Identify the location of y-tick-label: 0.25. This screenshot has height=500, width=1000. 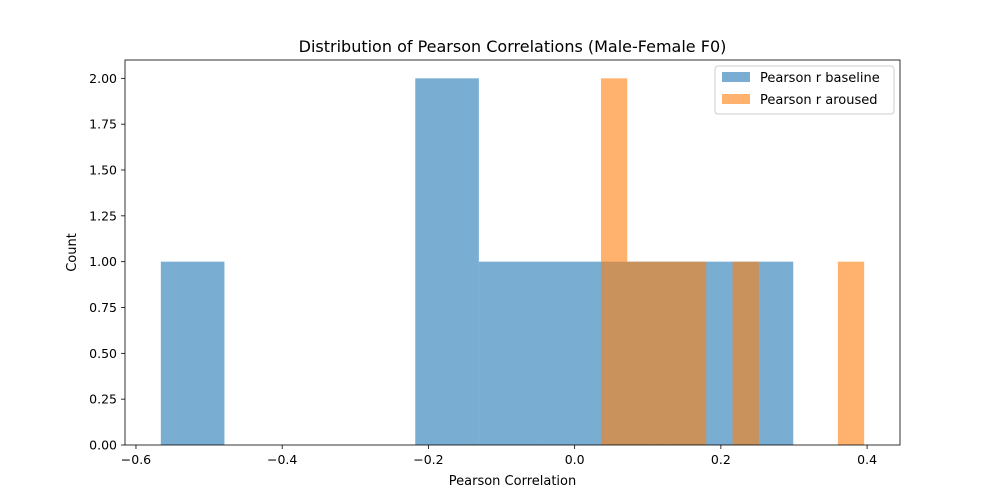
(103, 399).